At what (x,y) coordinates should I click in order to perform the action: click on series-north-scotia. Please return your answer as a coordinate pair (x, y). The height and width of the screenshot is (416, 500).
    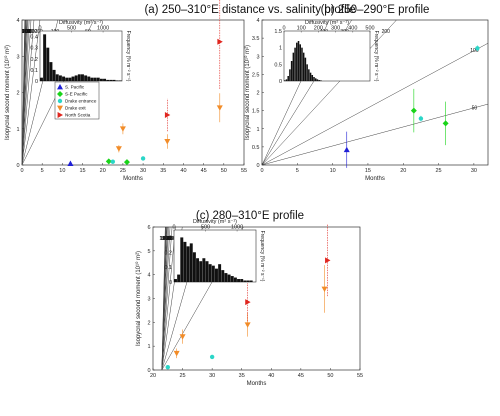
    Looking at the image, I should click on (193, 66).